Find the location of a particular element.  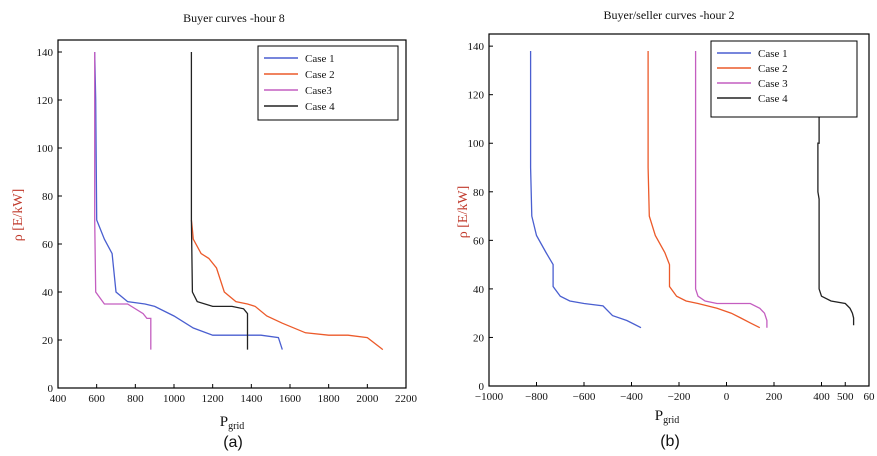

panel-a-title: Buyer curves -hour 8 is located at coordinates (234, 18).